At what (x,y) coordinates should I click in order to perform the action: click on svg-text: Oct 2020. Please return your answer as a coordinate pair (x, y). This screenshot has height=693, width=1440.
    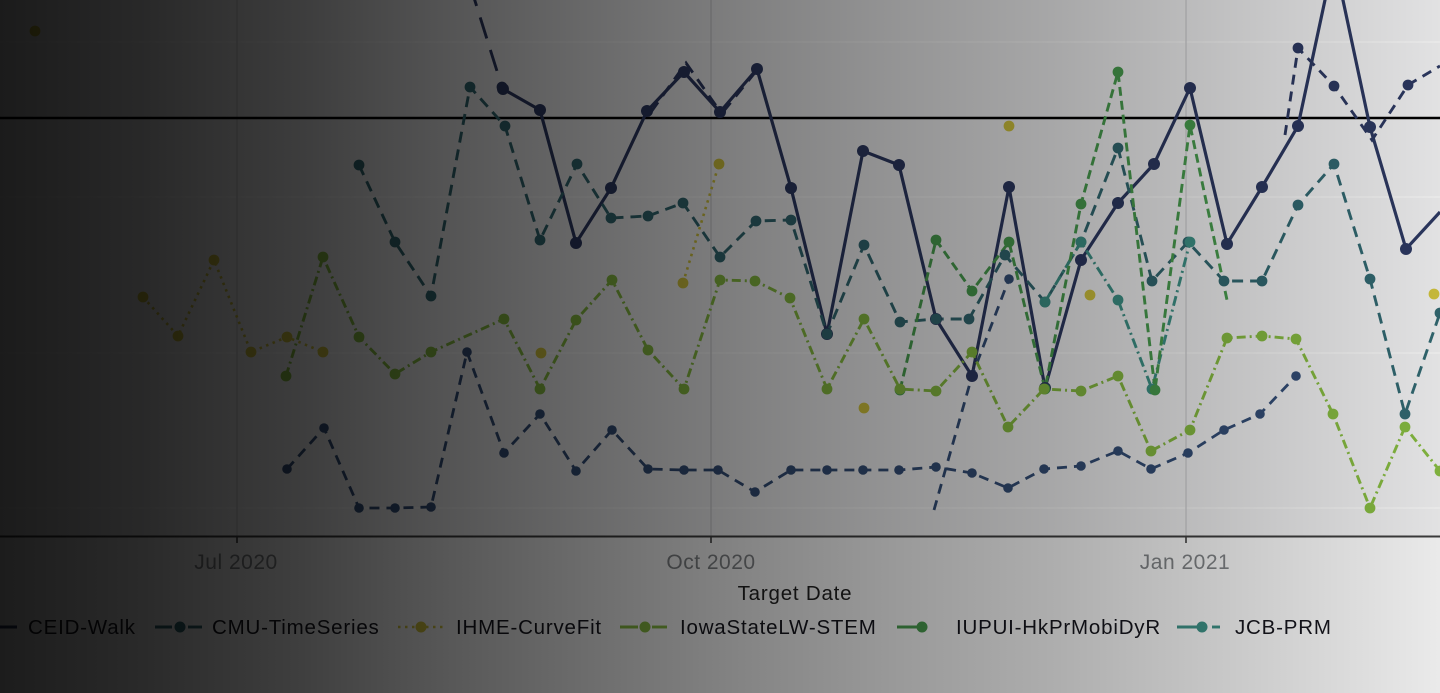
    Looking at the image, I should click on (710, 562).